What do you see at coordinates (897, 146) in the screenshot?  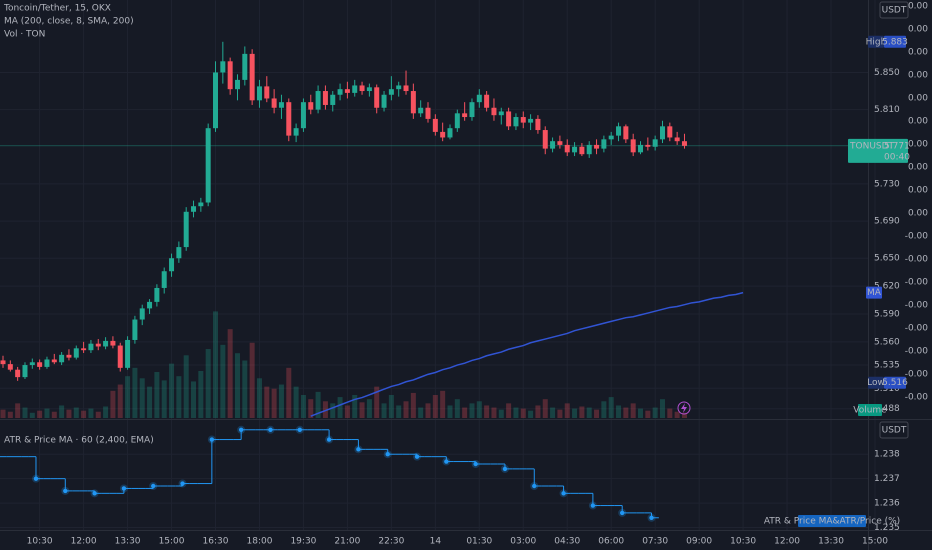 I see `last-price: 5.771` at bounding box center [897, 146].